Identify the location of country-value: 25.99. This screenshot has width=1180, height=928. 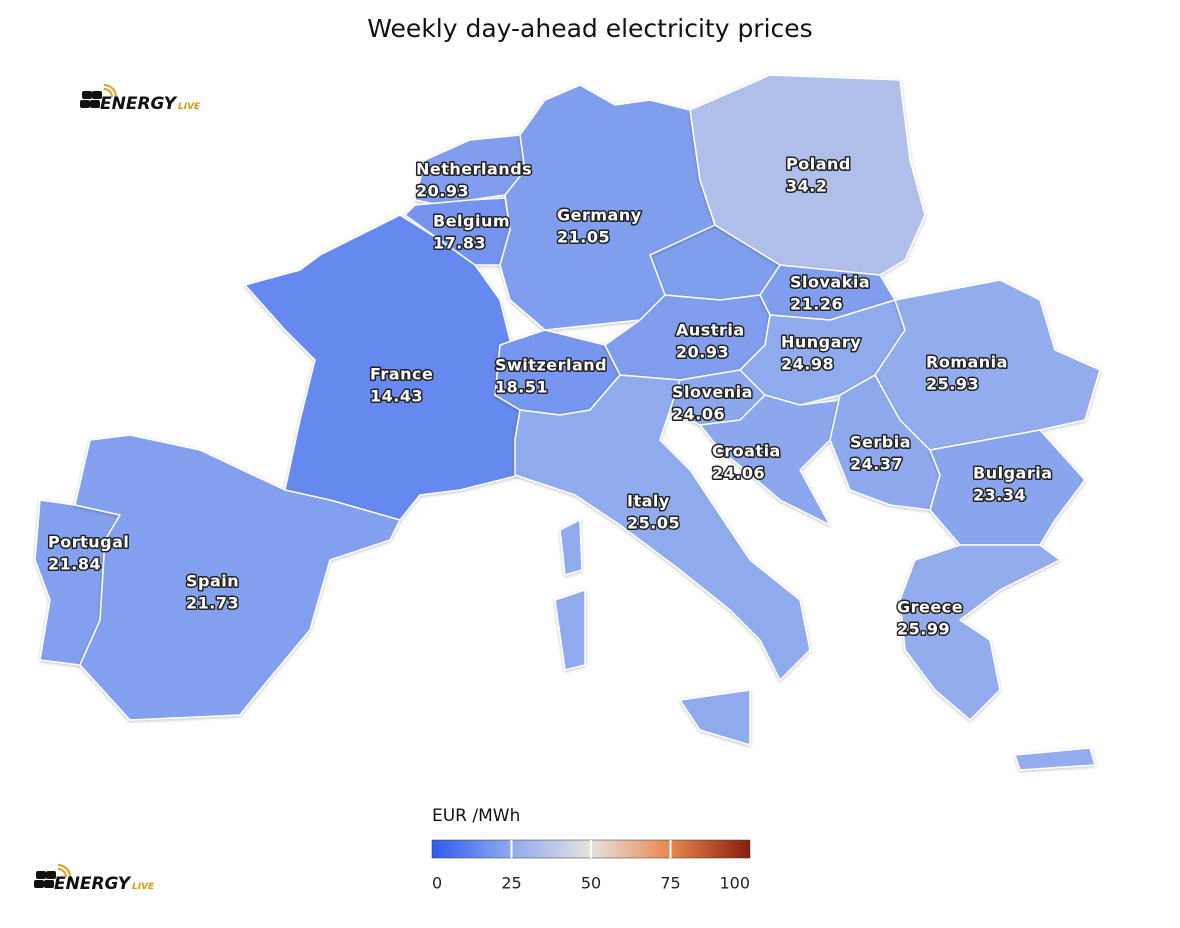
(923, 629).